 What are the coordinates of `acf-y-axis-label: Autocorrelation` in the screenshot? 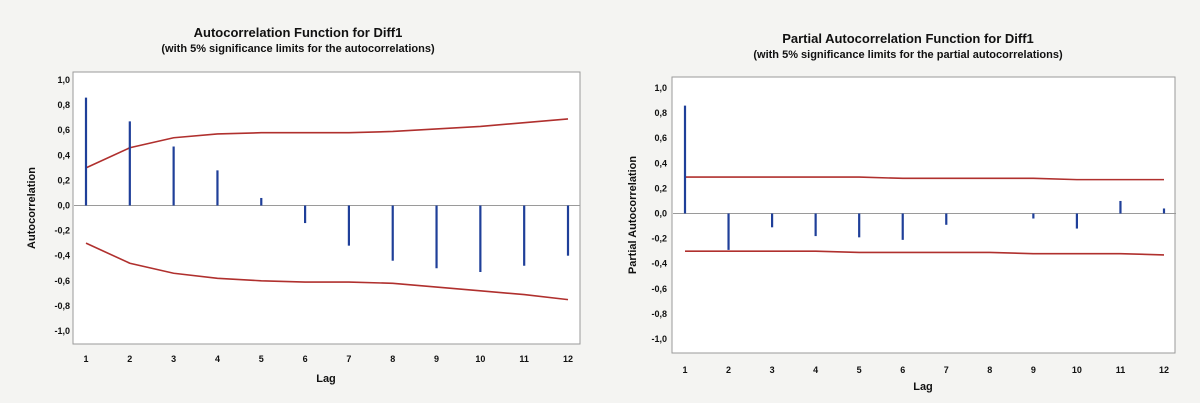 It's located at (32, 208).